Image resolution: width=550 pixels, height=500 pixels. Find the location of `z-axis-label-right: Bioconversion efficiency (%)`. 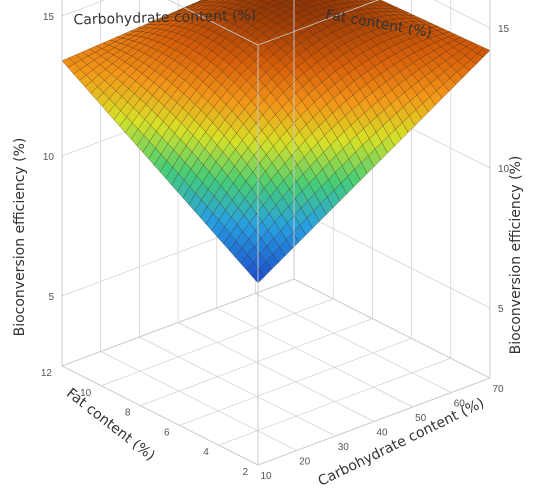

z-axis-label-right: Bioconversion efficiency (%) is located at coordinates (516, 255).